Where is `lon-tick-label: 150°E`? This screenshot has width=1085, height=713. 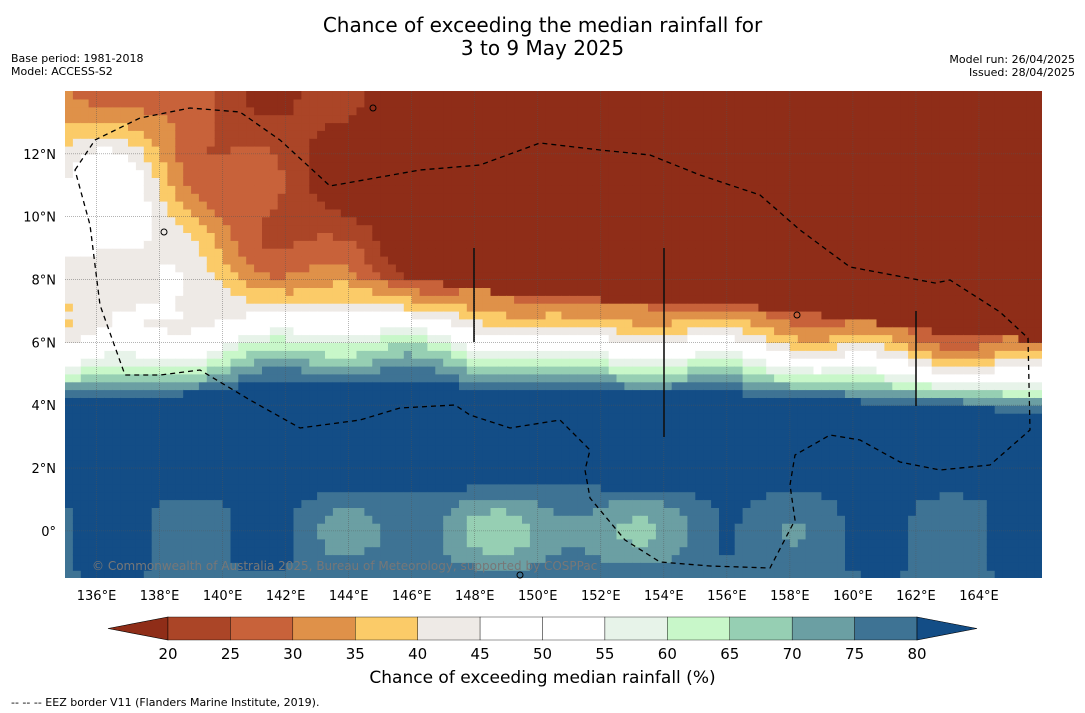
lon-tick-label: 150°E is located at coordinates (538, 596).